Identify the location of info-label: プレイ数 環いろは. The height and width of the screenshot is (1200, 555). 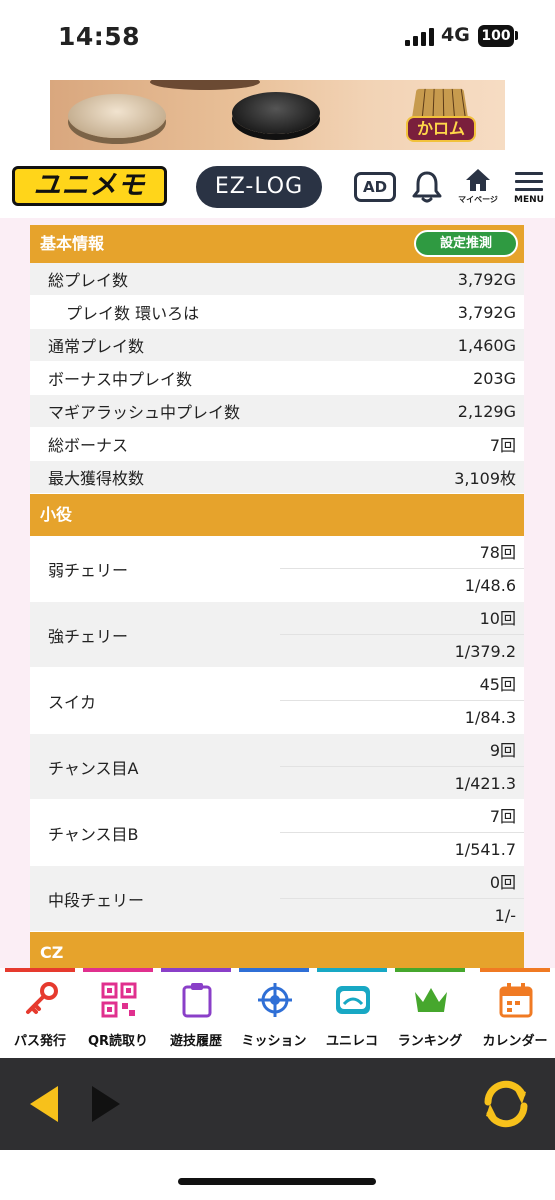
(133, 313).